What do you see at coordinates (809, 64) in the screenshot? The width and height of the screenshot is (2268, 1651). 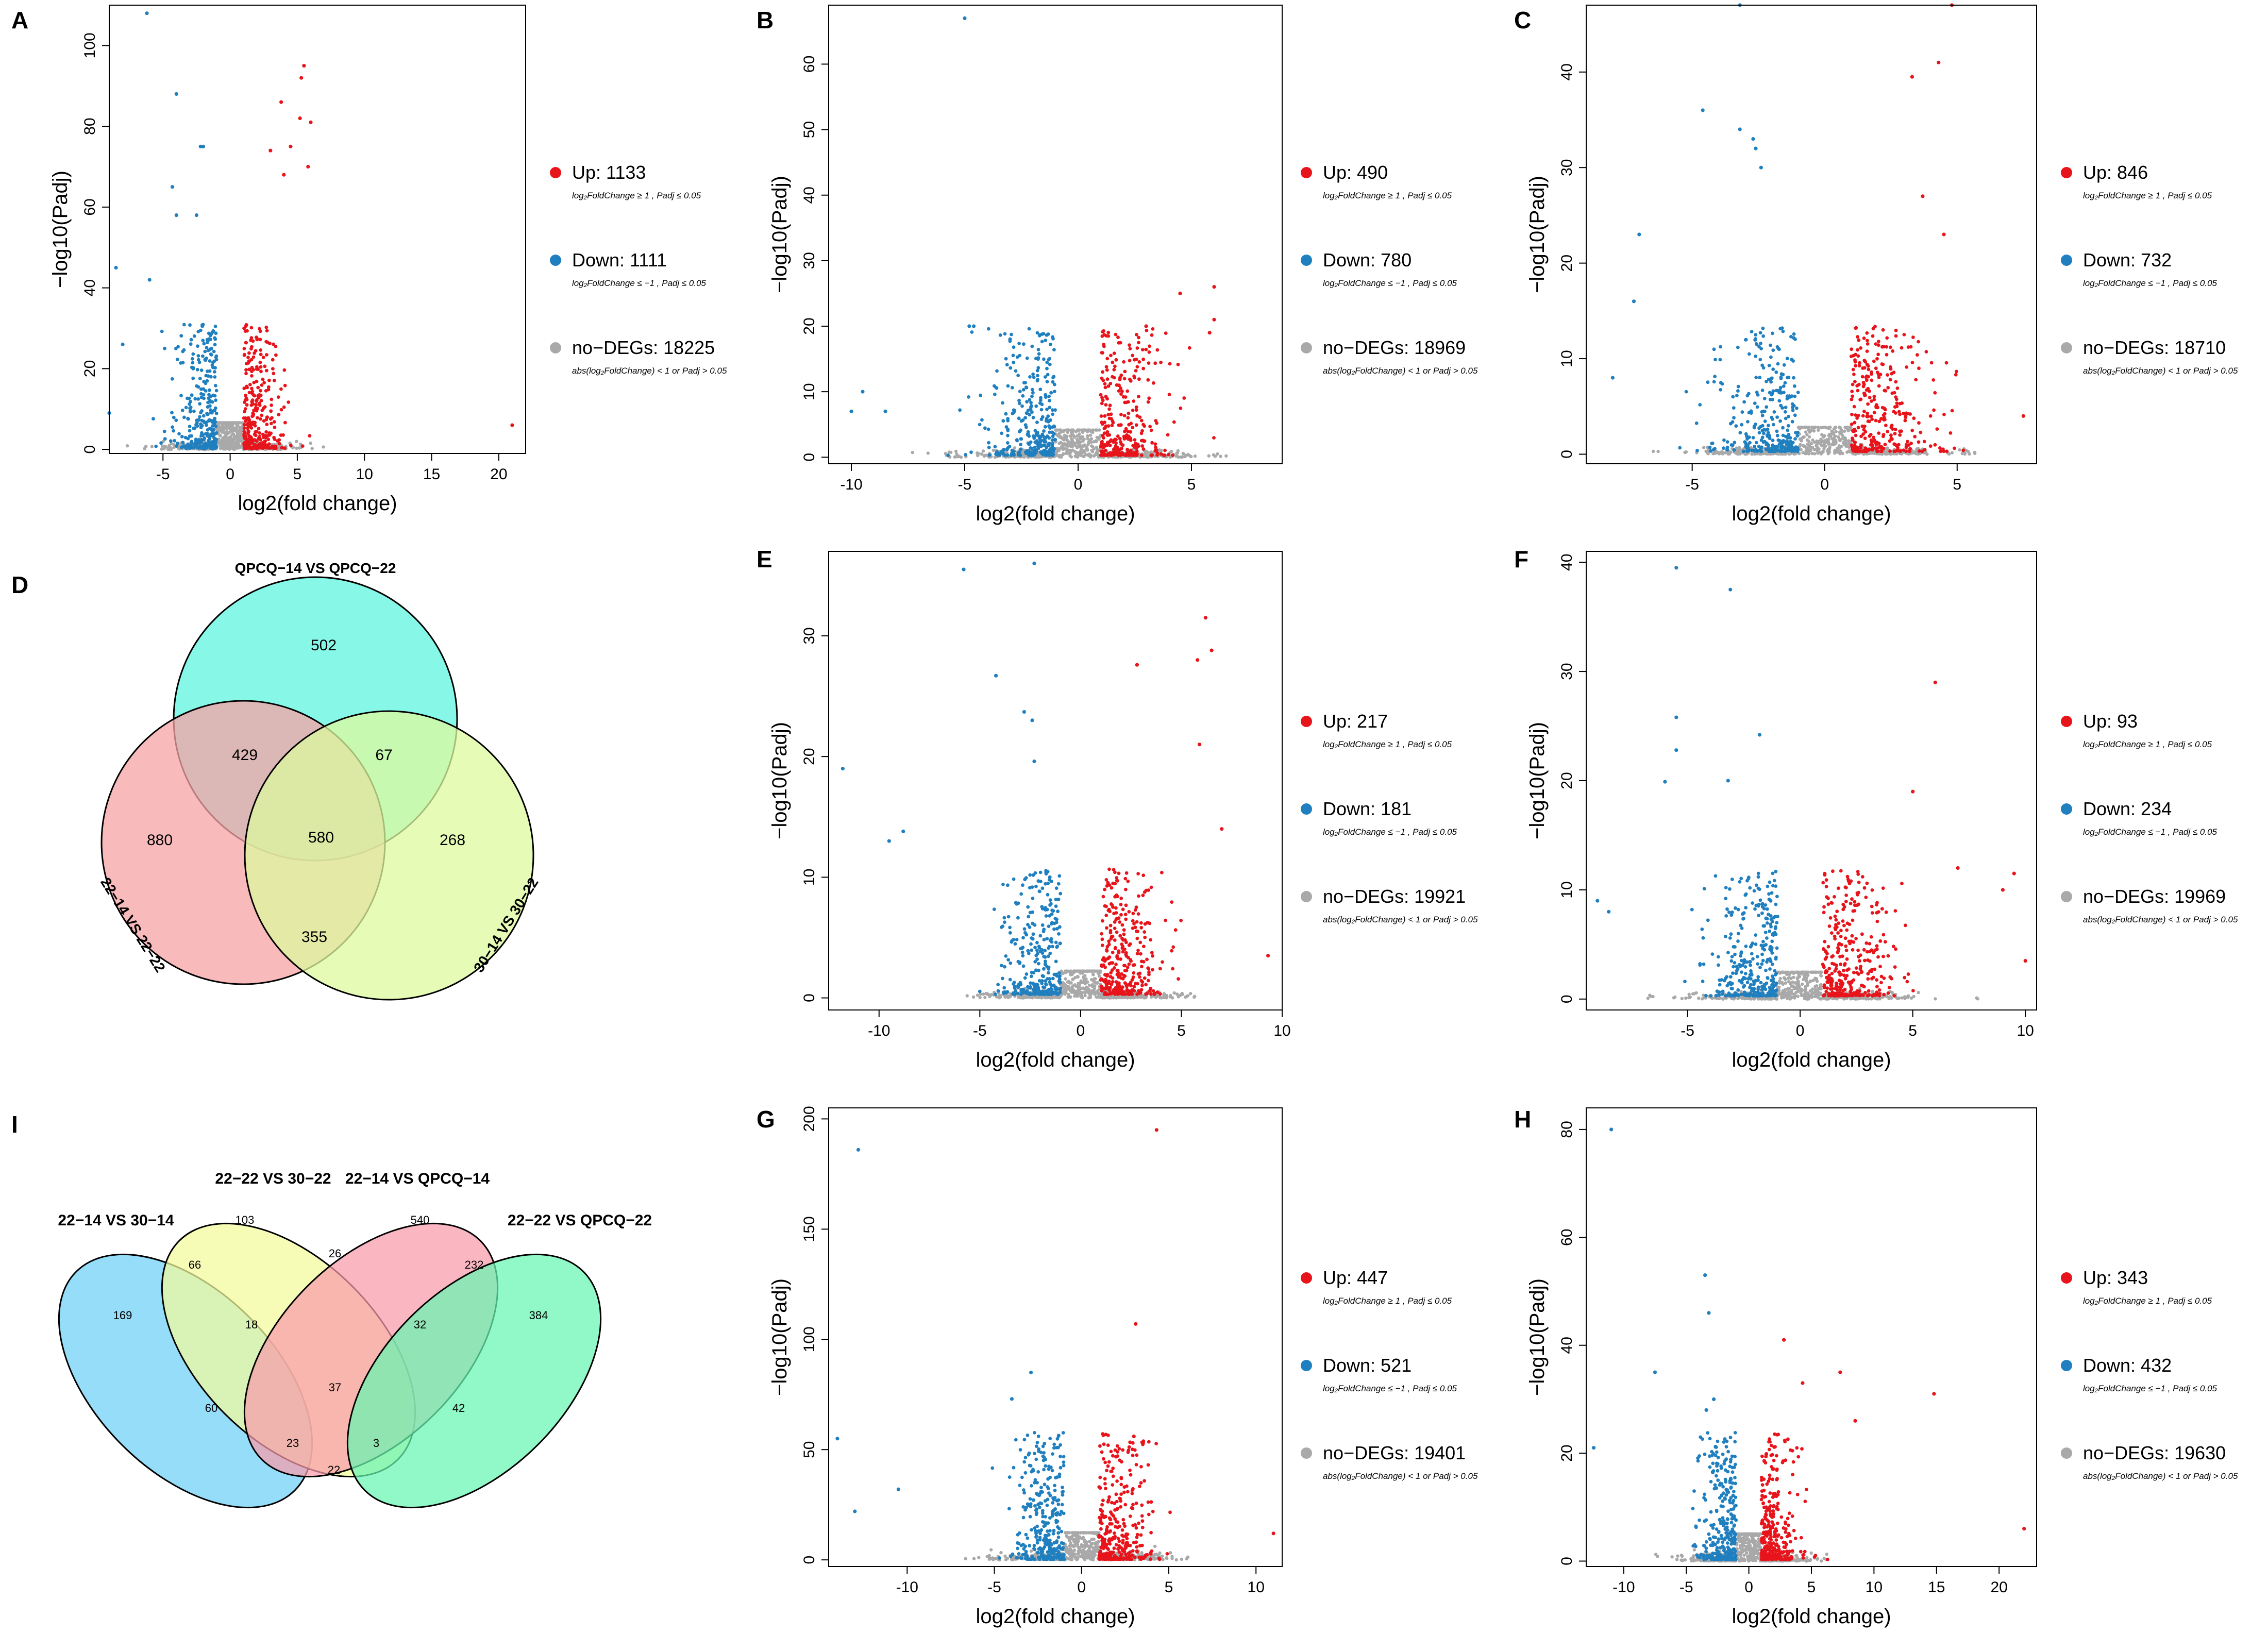 I see `y-tick-label: 60` at bounding box center [809, 64].